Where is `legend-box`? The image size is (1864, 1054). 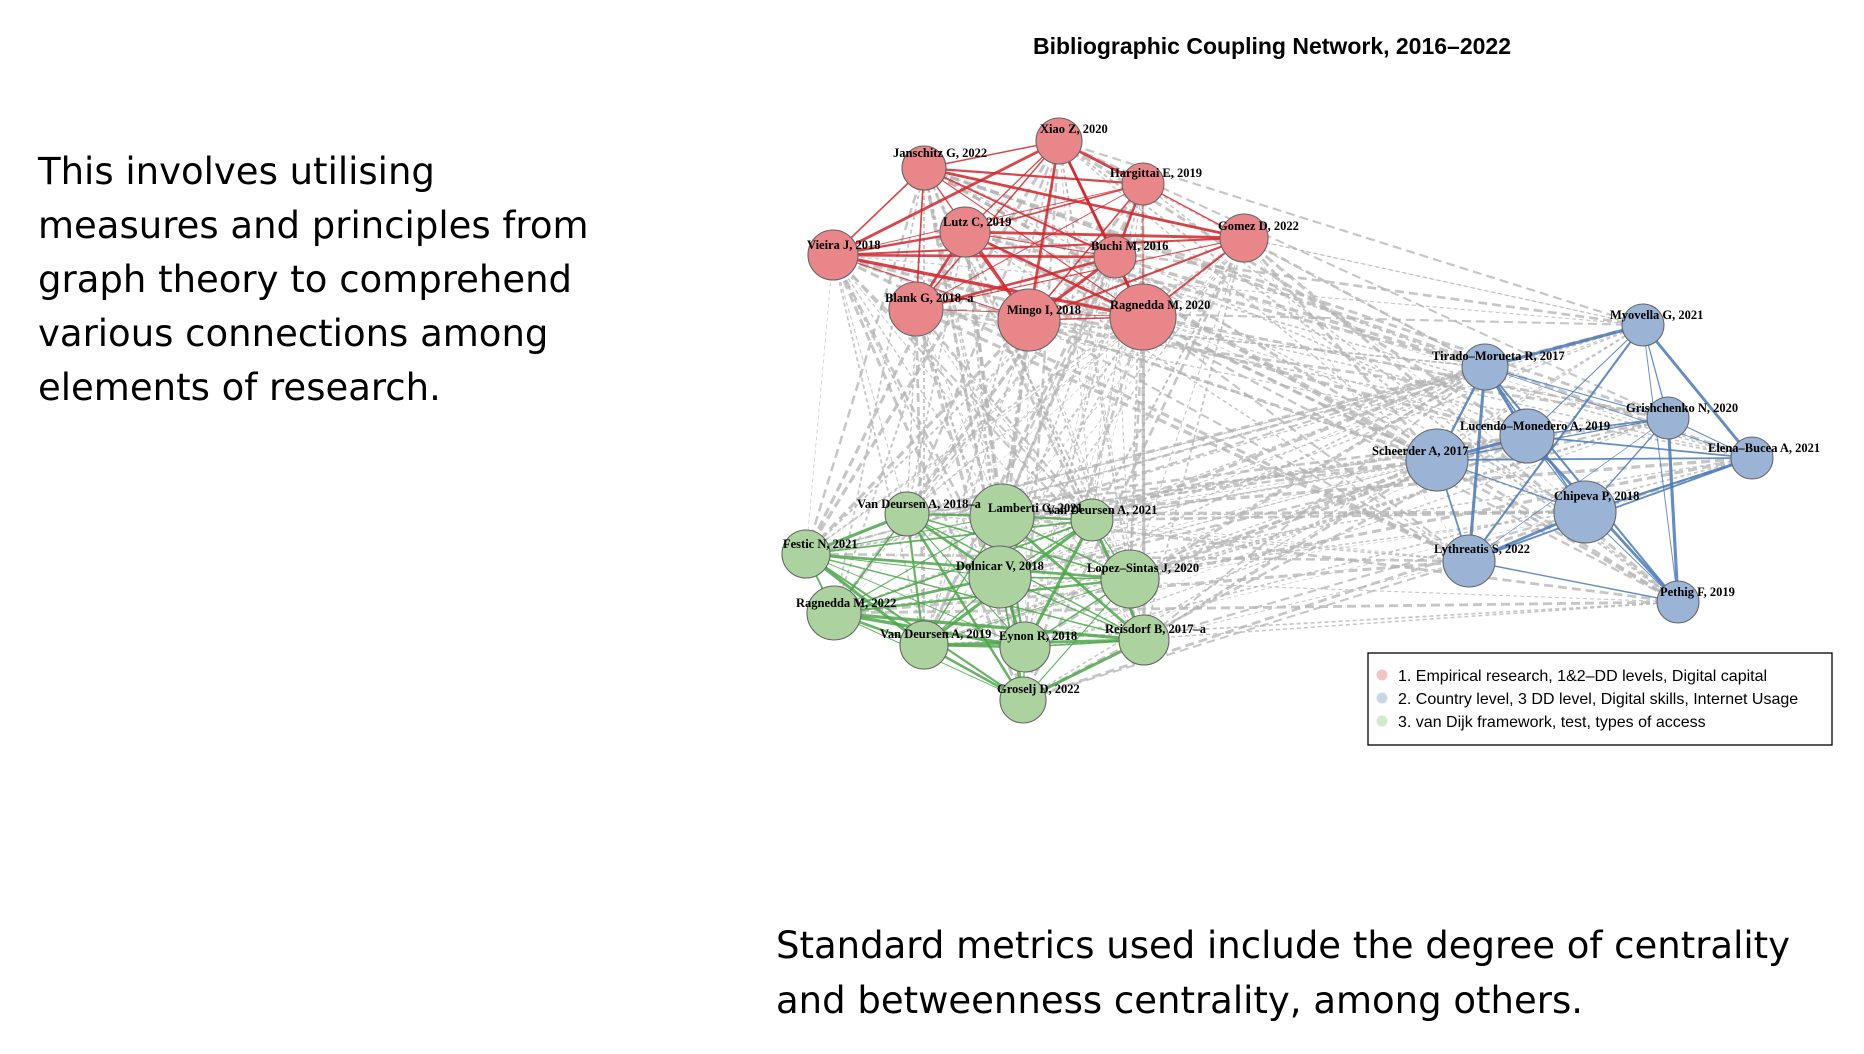
legend-box is located at coordinates (1600, 699).